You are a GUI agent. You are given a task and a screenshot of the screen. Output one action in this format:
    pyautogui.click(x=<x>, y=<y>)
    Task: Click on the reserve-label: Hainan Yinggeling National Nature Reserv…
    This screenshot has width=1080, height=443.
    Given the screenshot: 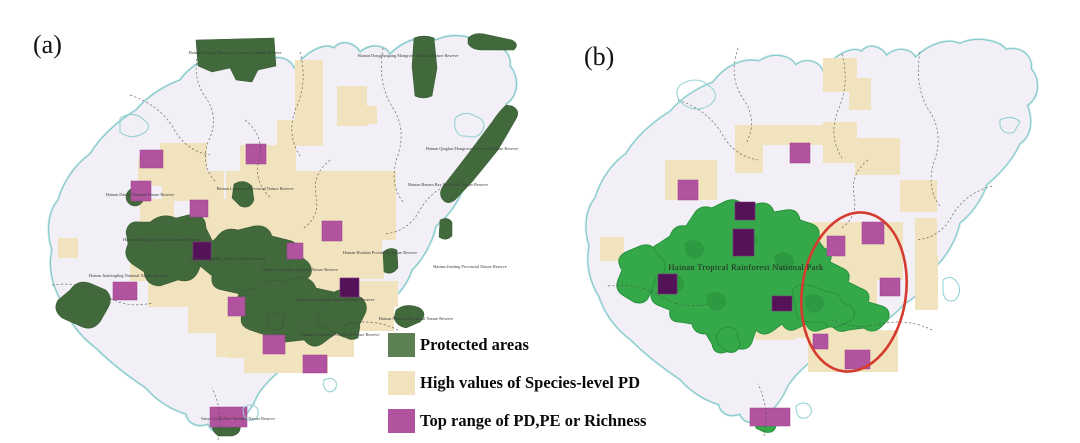 What is the action you would take?
    pyautogui.click(x=228, y=258)
    